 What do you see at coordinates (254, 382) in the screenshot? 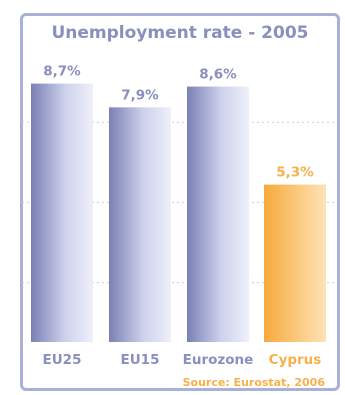
I see `source-note: Source: Eurostat, 2006` at bounding box center [254, 382].